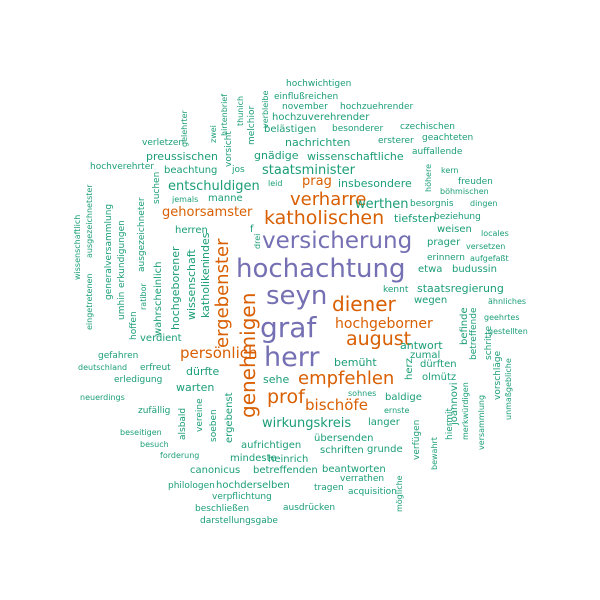 This screenshot has width=600, height=600. What do you see at coordinates (355, 156) in the screenshot?
I see `word: wissenschaftliche` at bounding box center [355, 156].